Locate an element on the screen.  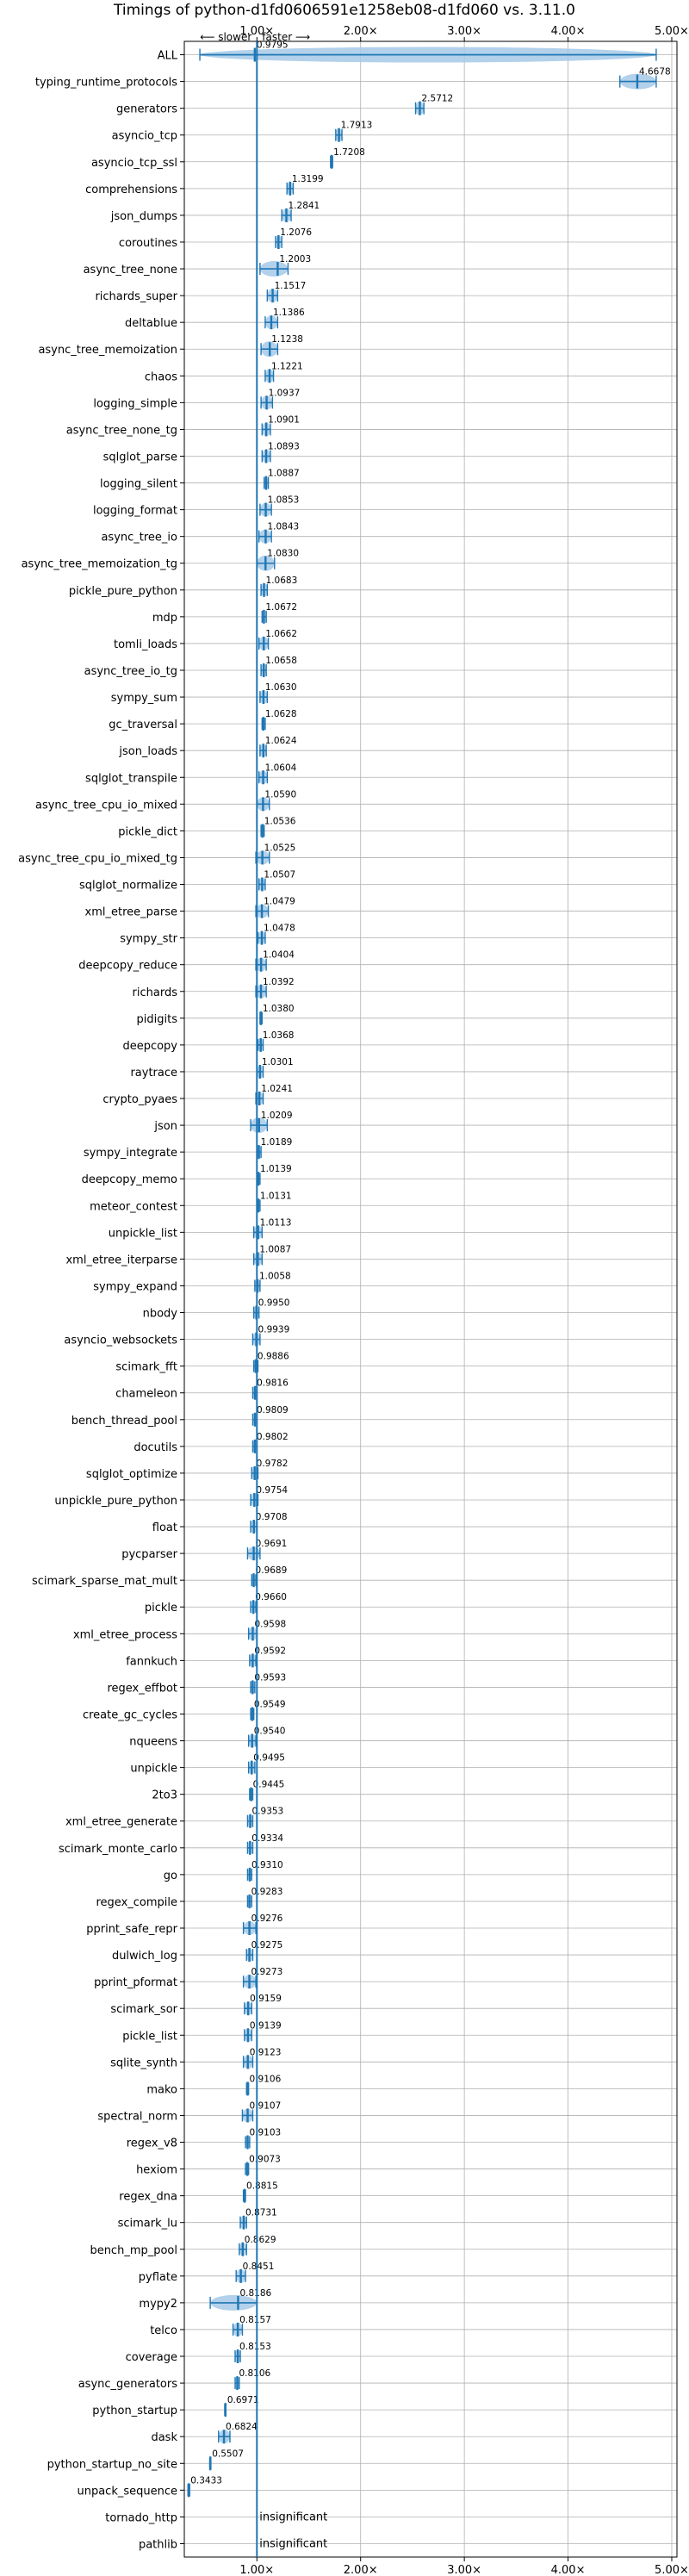
benchmark-name-label: deepcopy_reduce is located at coordinates (127, 967).